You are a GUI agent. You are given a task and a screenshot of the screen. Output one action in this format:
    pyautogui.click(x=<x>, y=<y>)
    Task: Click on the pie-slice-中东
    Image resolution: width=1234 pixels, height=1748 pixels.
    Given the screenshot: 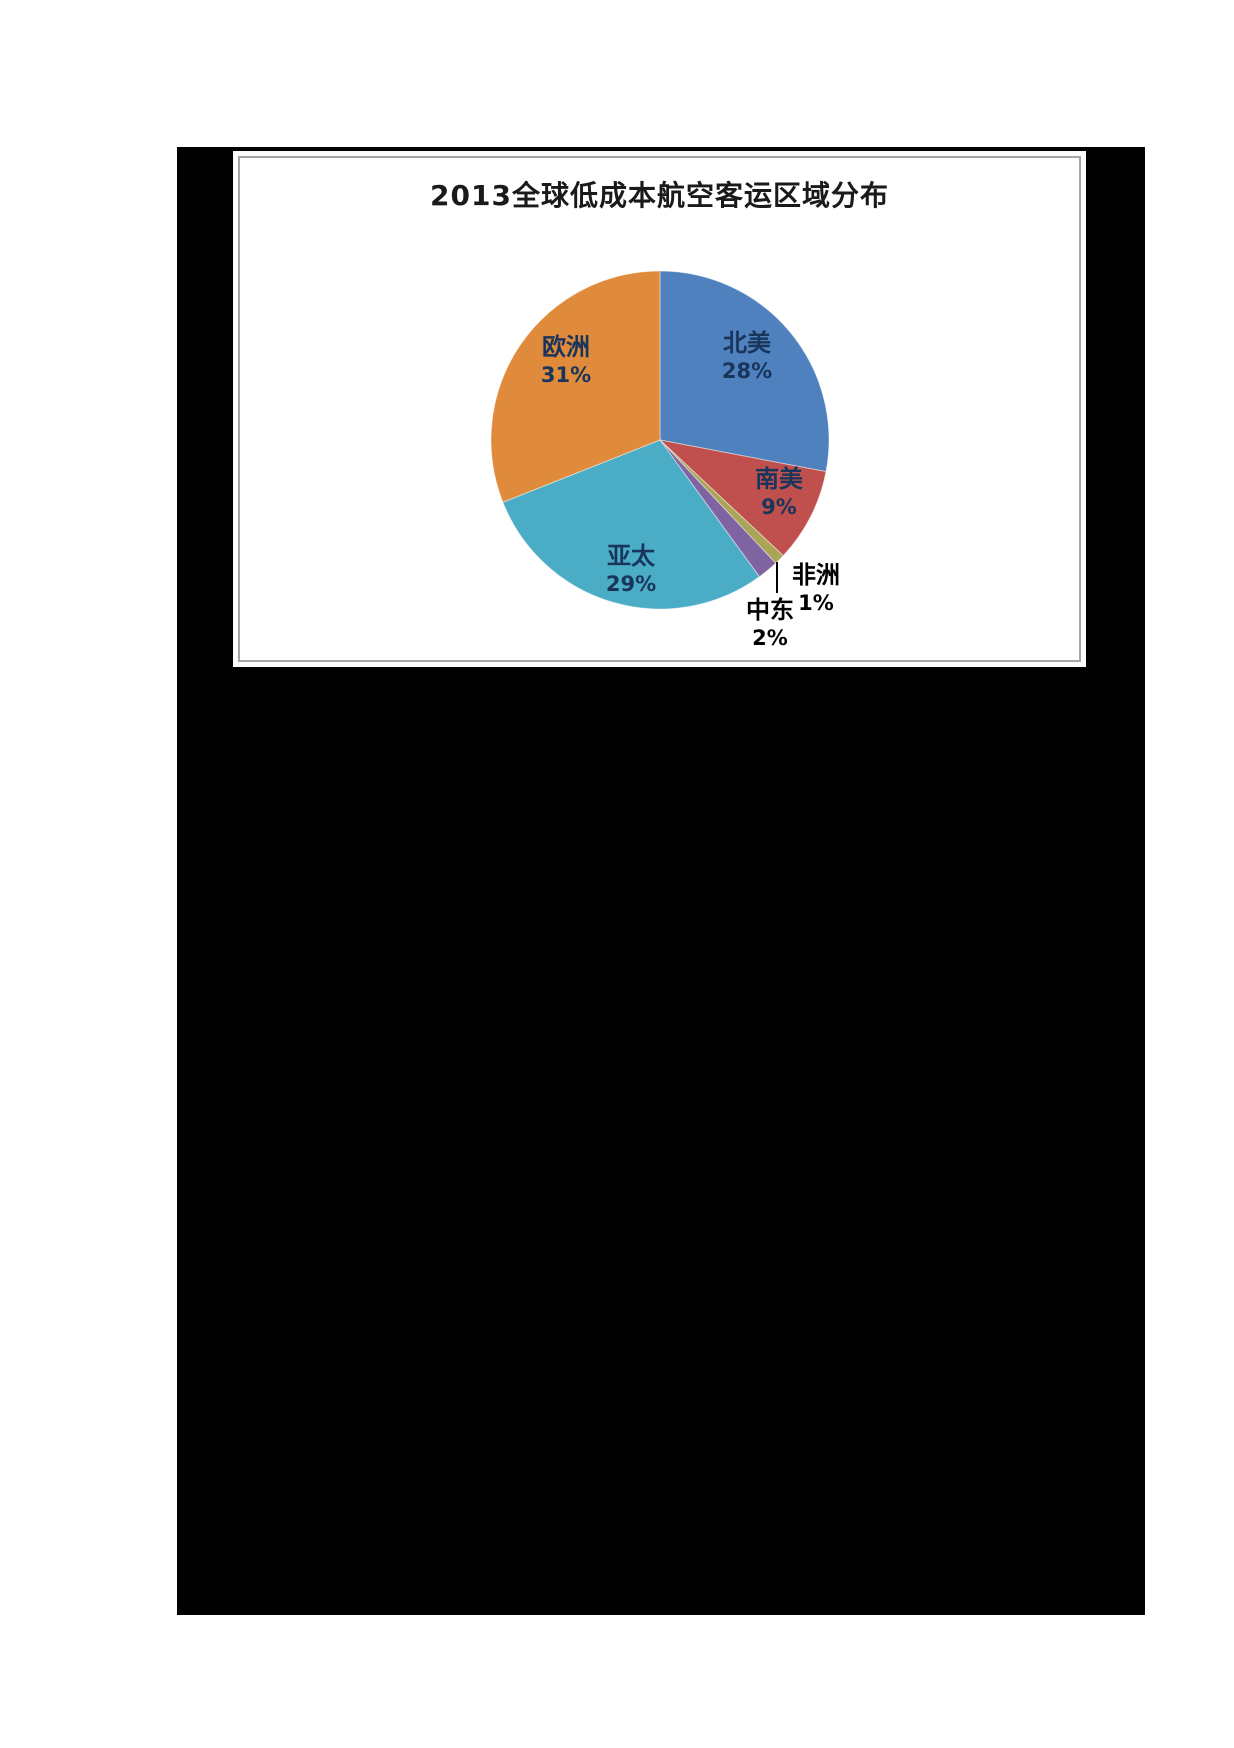 What is the action you would take?
    pyautogui.click(x=718, y=508)
    